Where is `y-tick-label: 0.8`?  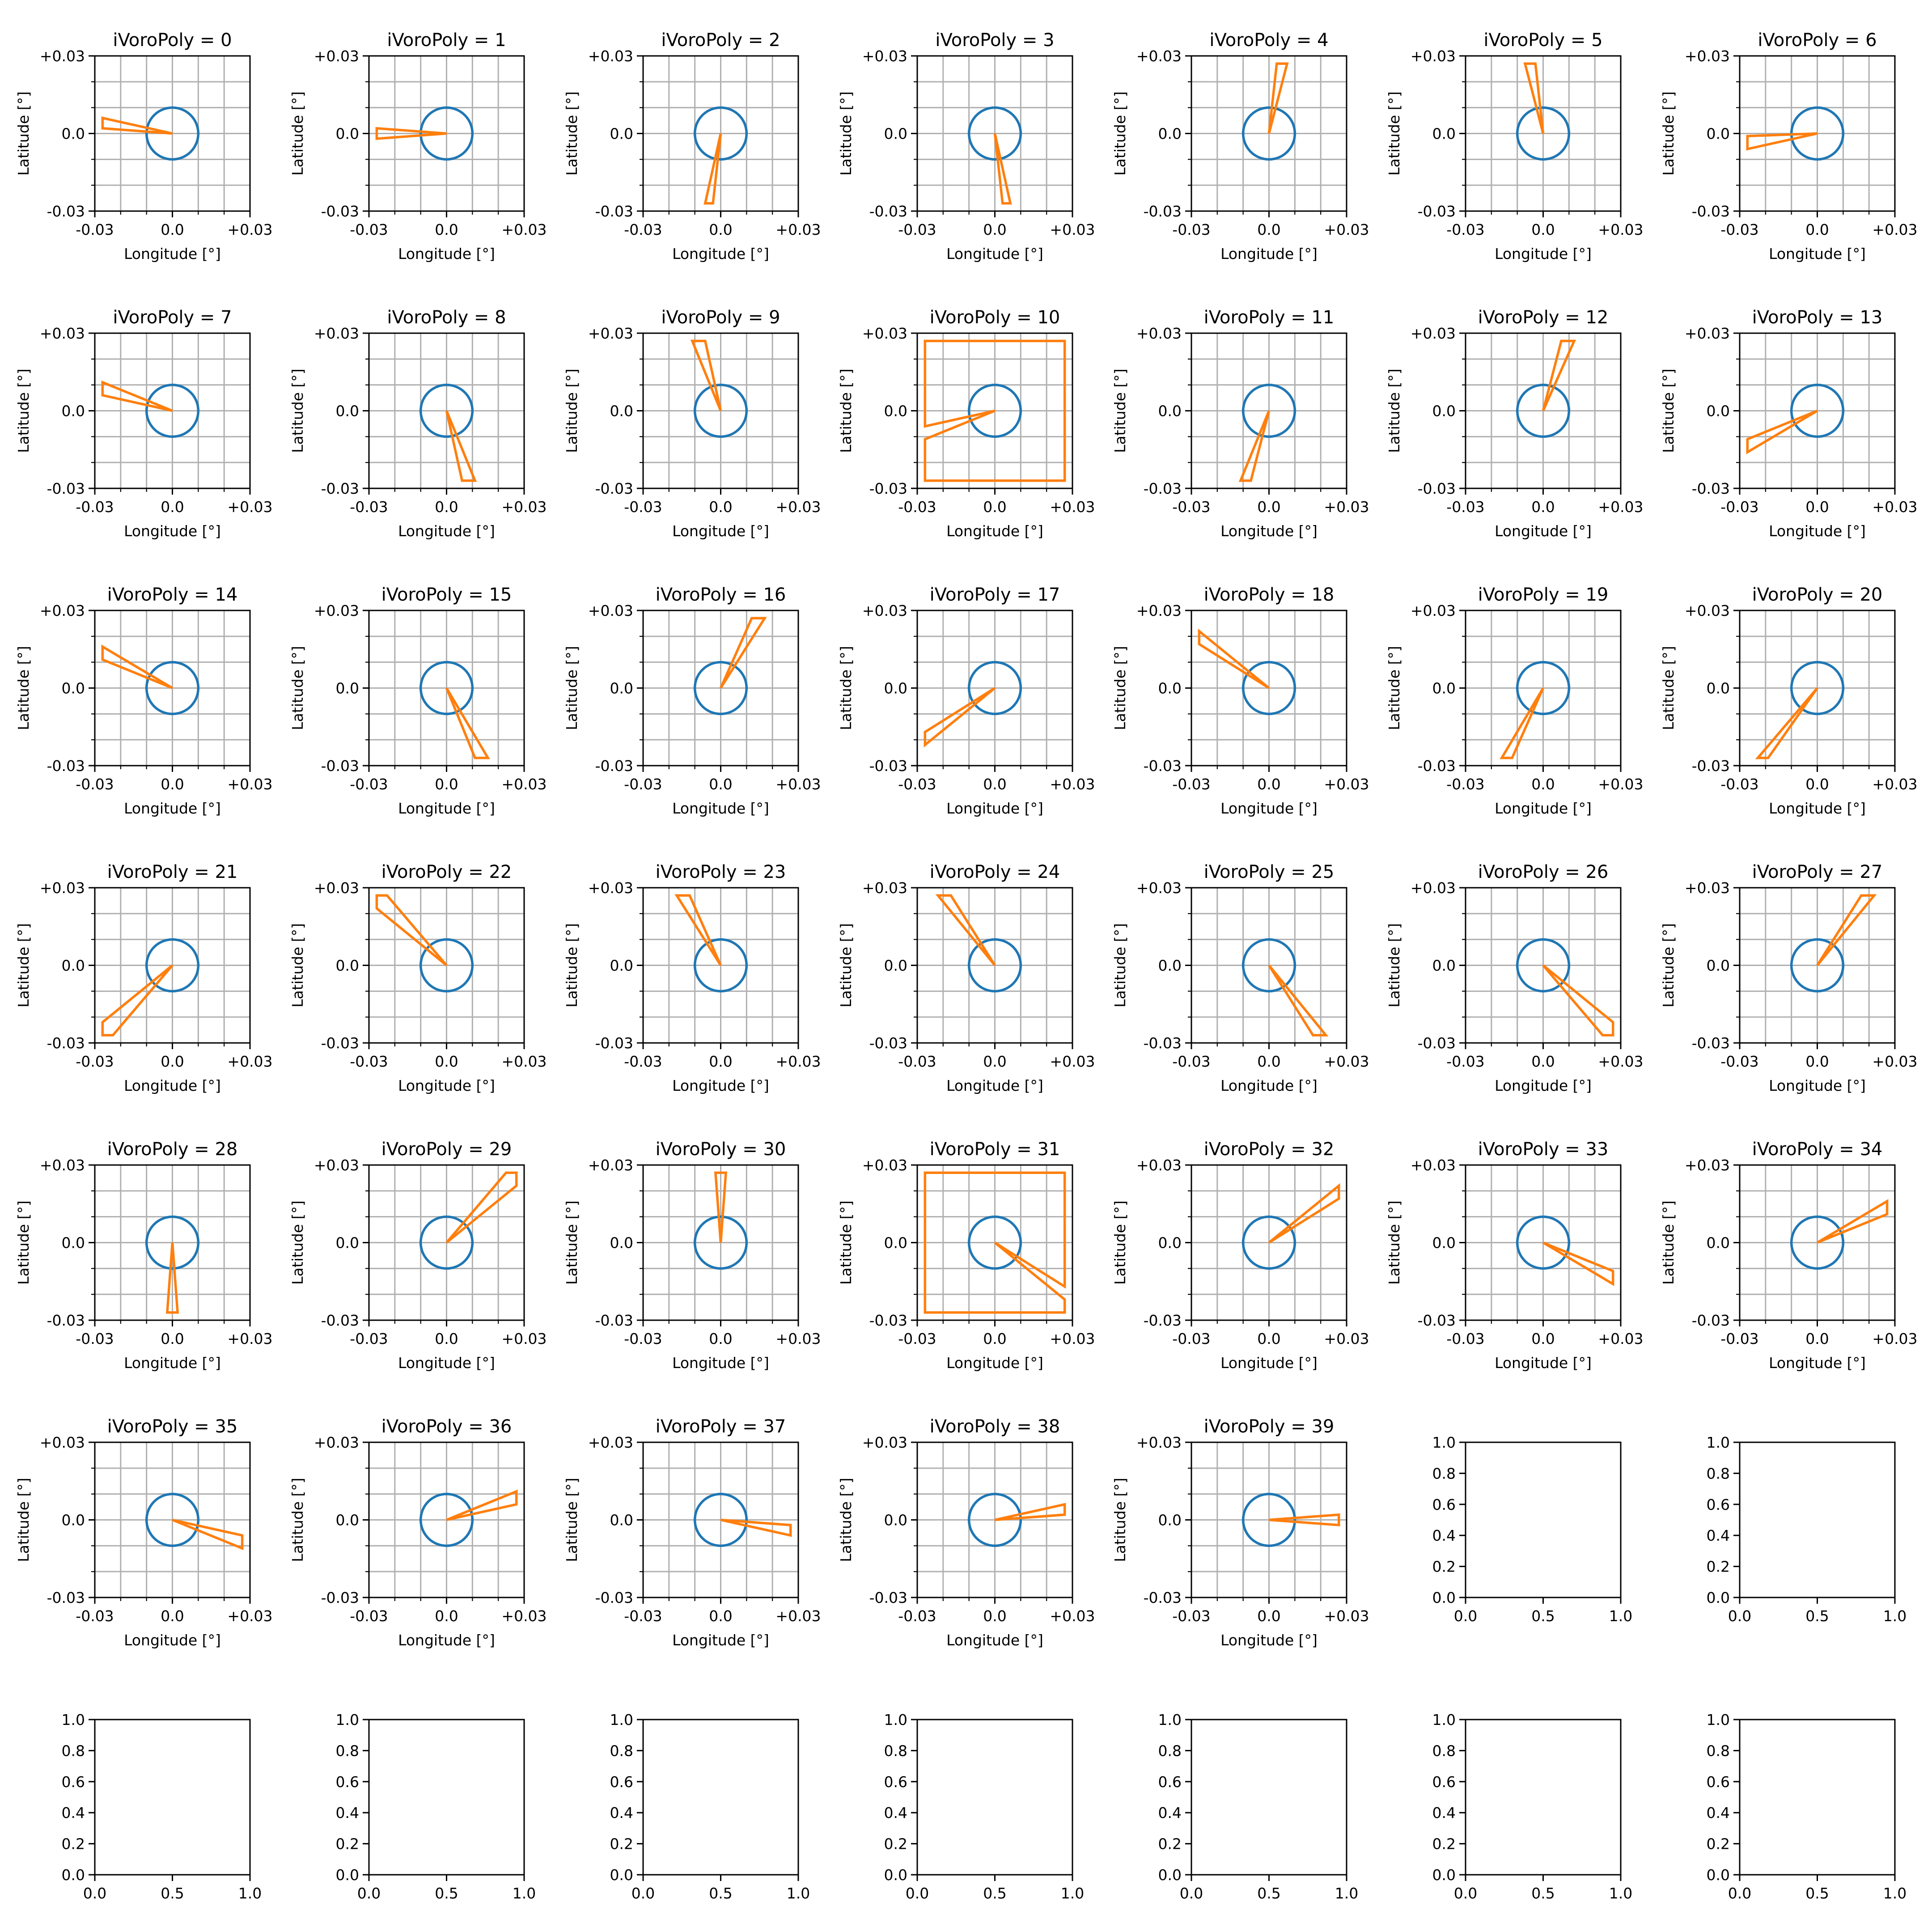
y-tick-label: 0.8 is located at coordinates (895, 1750).